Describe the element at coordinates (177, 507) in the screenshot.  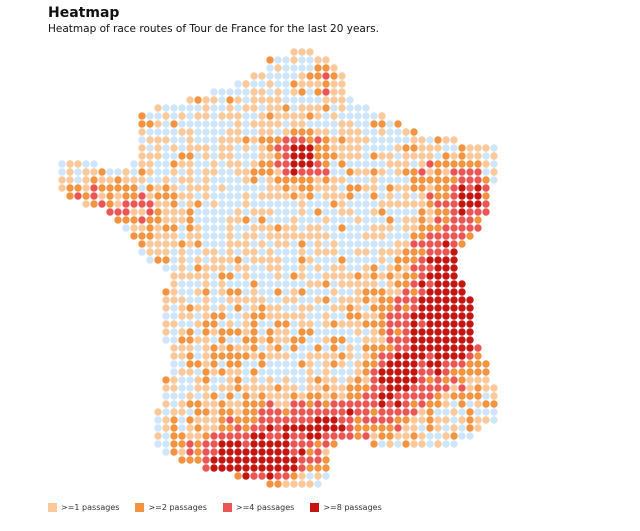
I see `legend-label-2: >=2 passages` at that location.